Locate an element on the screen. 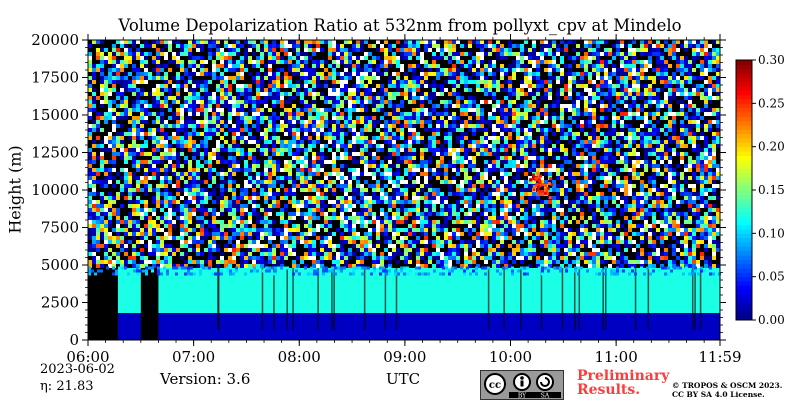 The height and width of the screenshot is (403, 800). streak is located at coordinates (396, 294).